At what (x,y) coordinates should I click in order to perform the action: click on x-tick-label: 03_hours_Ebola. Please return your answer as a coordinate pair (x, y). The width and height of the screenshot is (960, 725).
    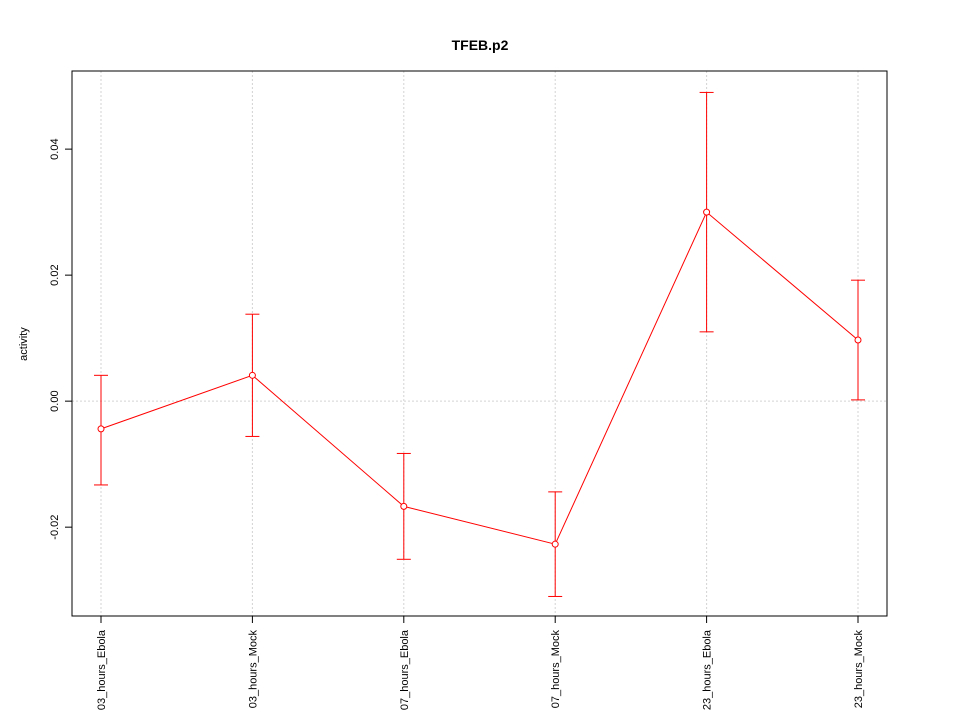
    Looking at the image, I should click on (102, 669).